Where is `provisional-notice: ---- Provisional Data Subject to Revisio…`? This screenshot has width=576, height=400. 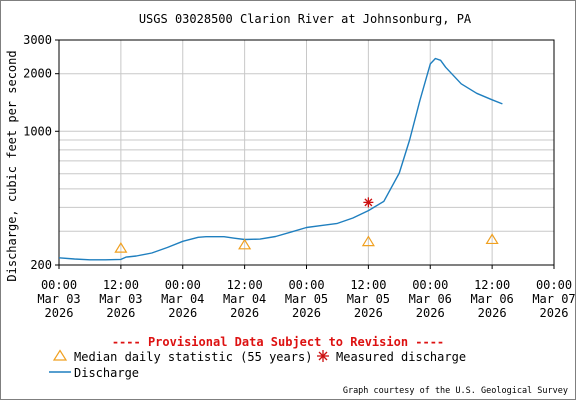
provisional-notice: ---- Provisional Data Subject to Revisio… is located at coordinates (278, 342).